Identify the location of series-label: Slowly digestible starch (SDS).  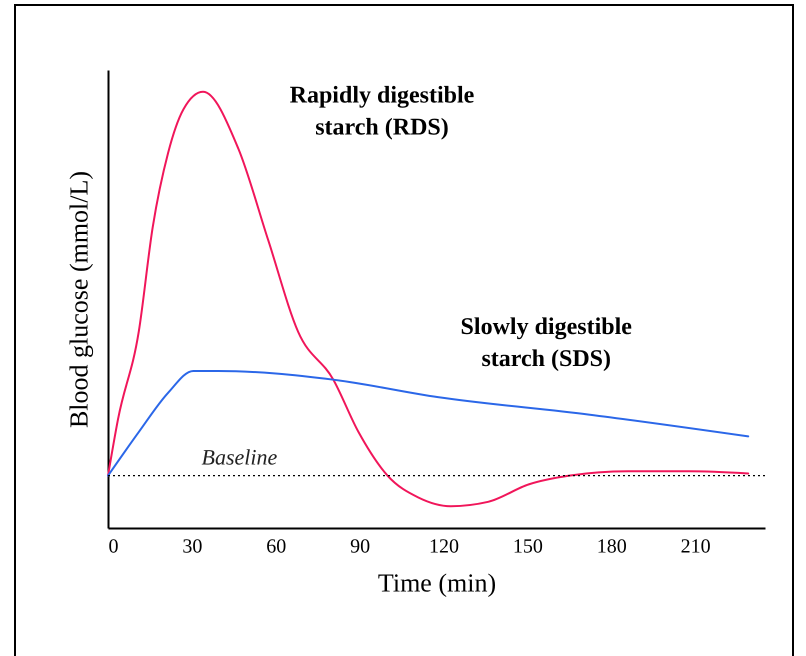
(546, 343).